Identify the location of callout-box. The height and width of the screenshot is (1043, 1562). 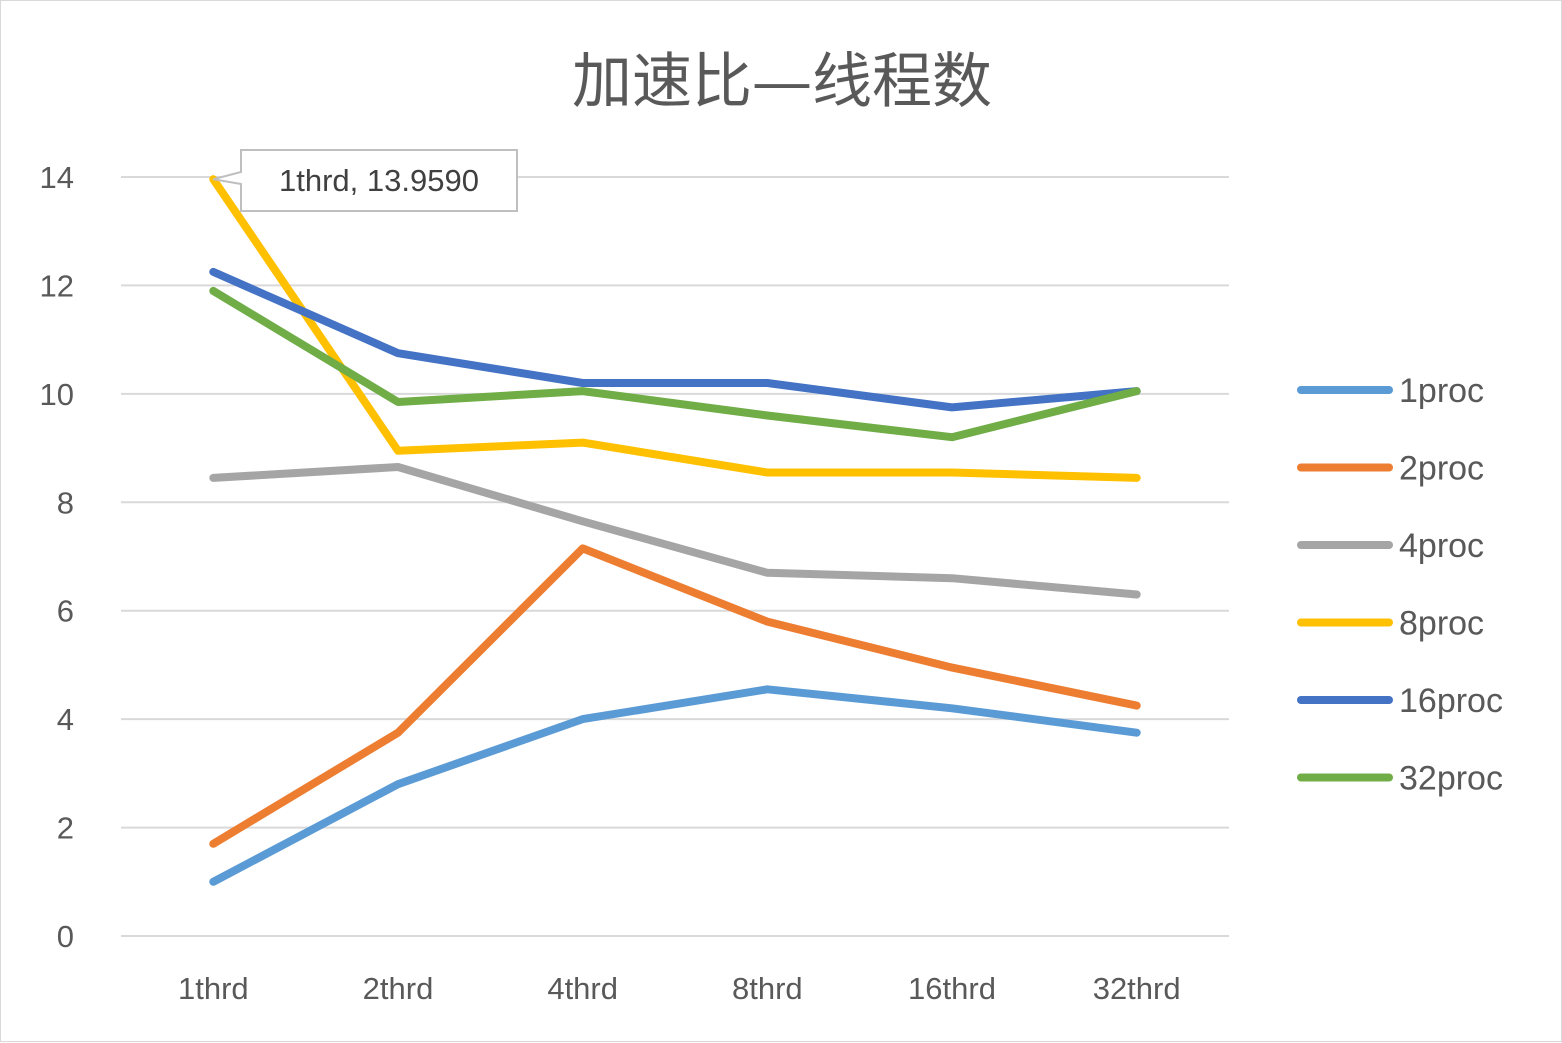
(365, 180).